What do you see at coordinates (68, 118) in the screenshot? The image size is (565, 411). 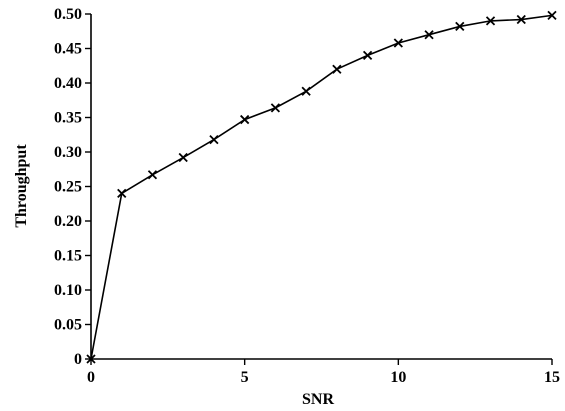 I see `y-tick-label: 0.35` at bounding box center [68, 118].